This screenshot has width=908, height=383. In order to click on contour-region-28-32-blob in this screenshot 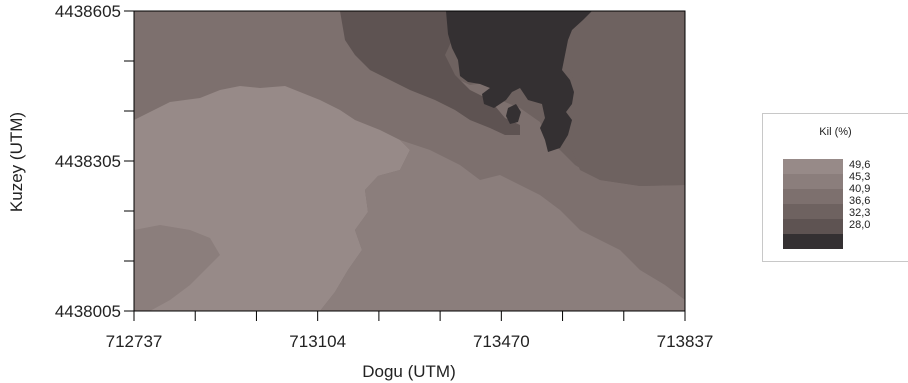, I will do `click(513, 114)`.